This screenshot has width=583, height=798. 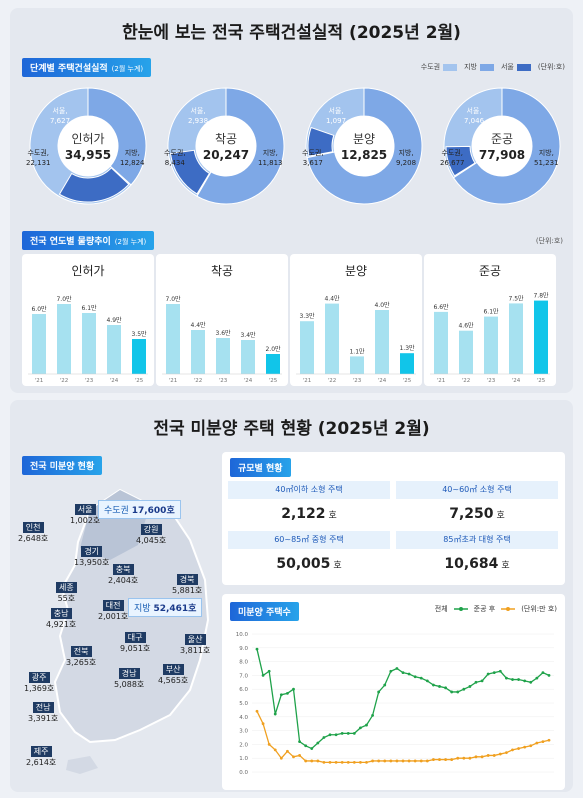 What do you see at coordinates (174, 163) in the screenshot?
I see `donut-capital-value-1: 8,434` at bounding box center [174, 163].